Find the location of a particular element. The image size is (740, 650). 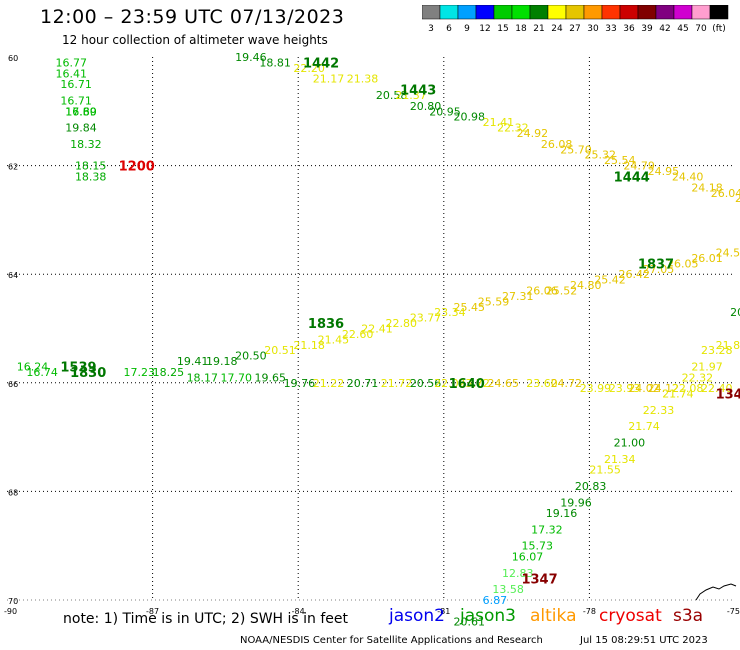

wave-height-value: 19.76 is located at coordinates (300, 383).